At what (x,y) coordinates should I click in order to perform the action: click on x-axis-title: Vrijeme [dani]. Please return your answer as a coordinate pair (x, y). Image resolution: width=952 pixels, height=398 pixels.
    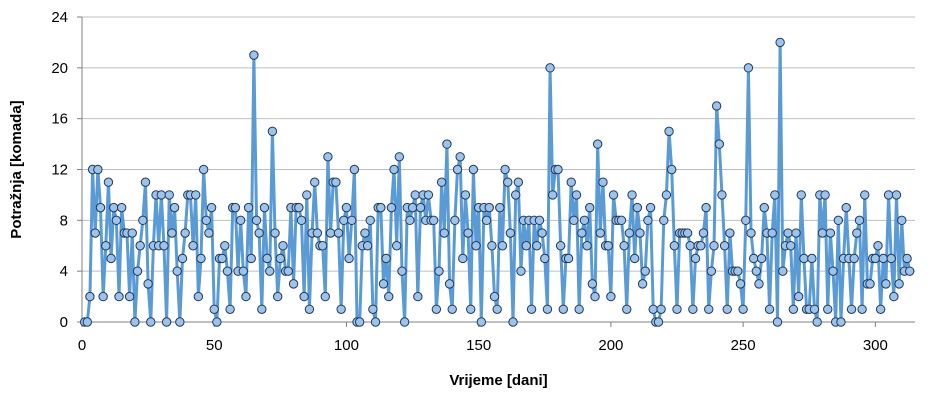
    Looking at the image, I should click on (498, 380).